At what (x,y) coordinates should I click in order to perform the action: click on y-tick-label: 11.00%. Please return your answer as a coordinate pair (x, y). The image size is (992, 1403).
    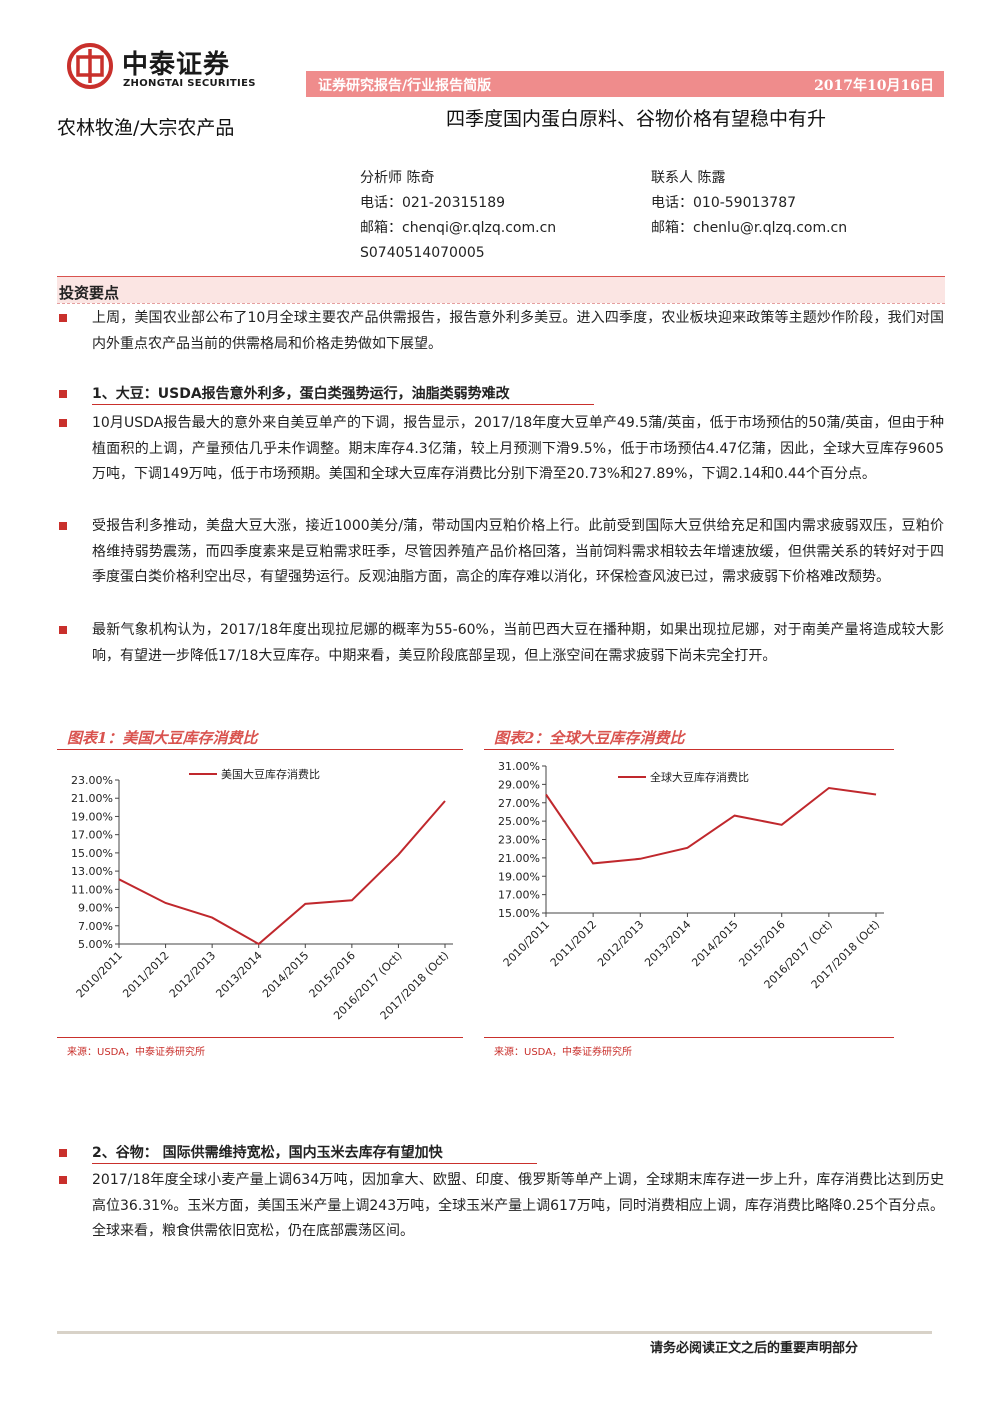
    Looking at the image, I should click on (92, 889).